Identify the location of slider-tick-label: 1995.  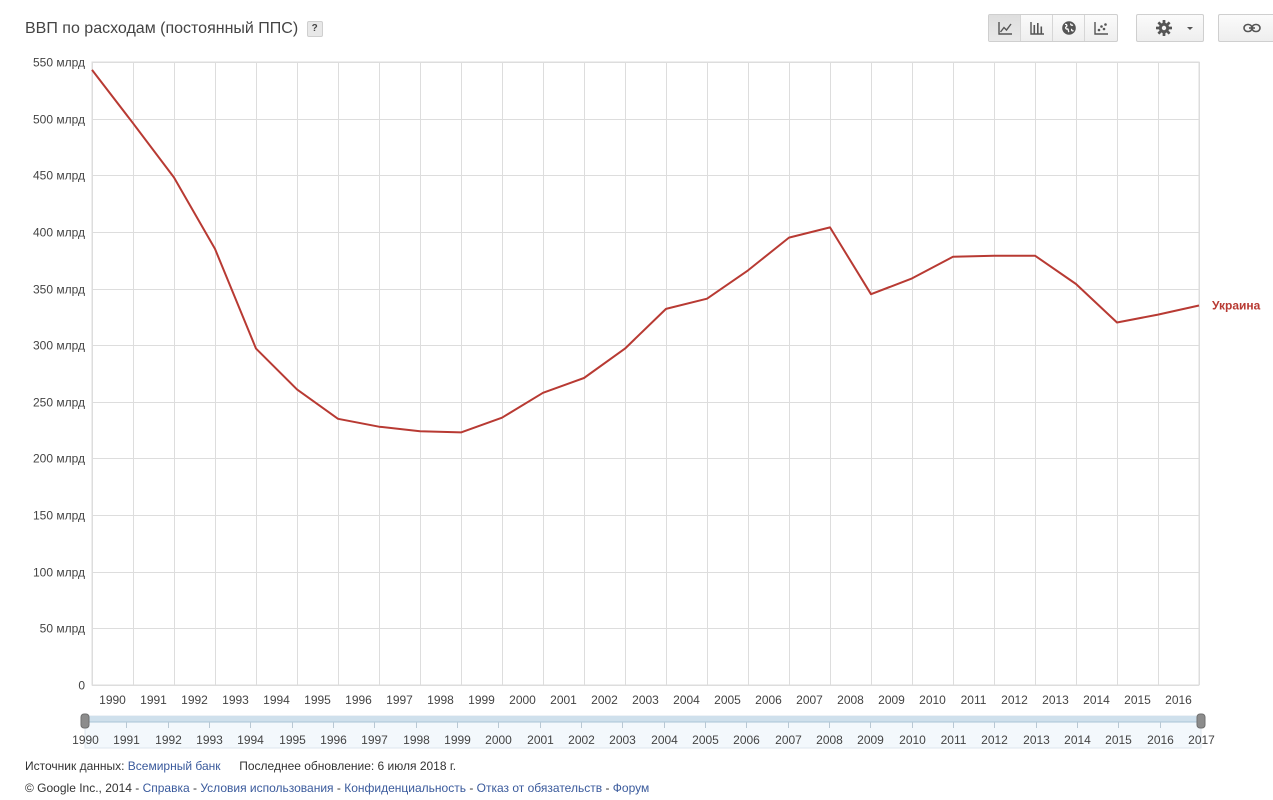
(292, 740).